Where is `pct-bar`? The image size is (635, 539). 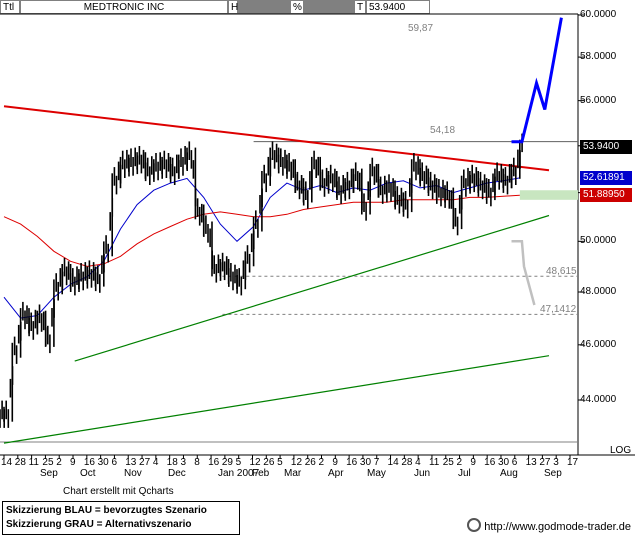 pct-bar is located at coordinates (329, 7).